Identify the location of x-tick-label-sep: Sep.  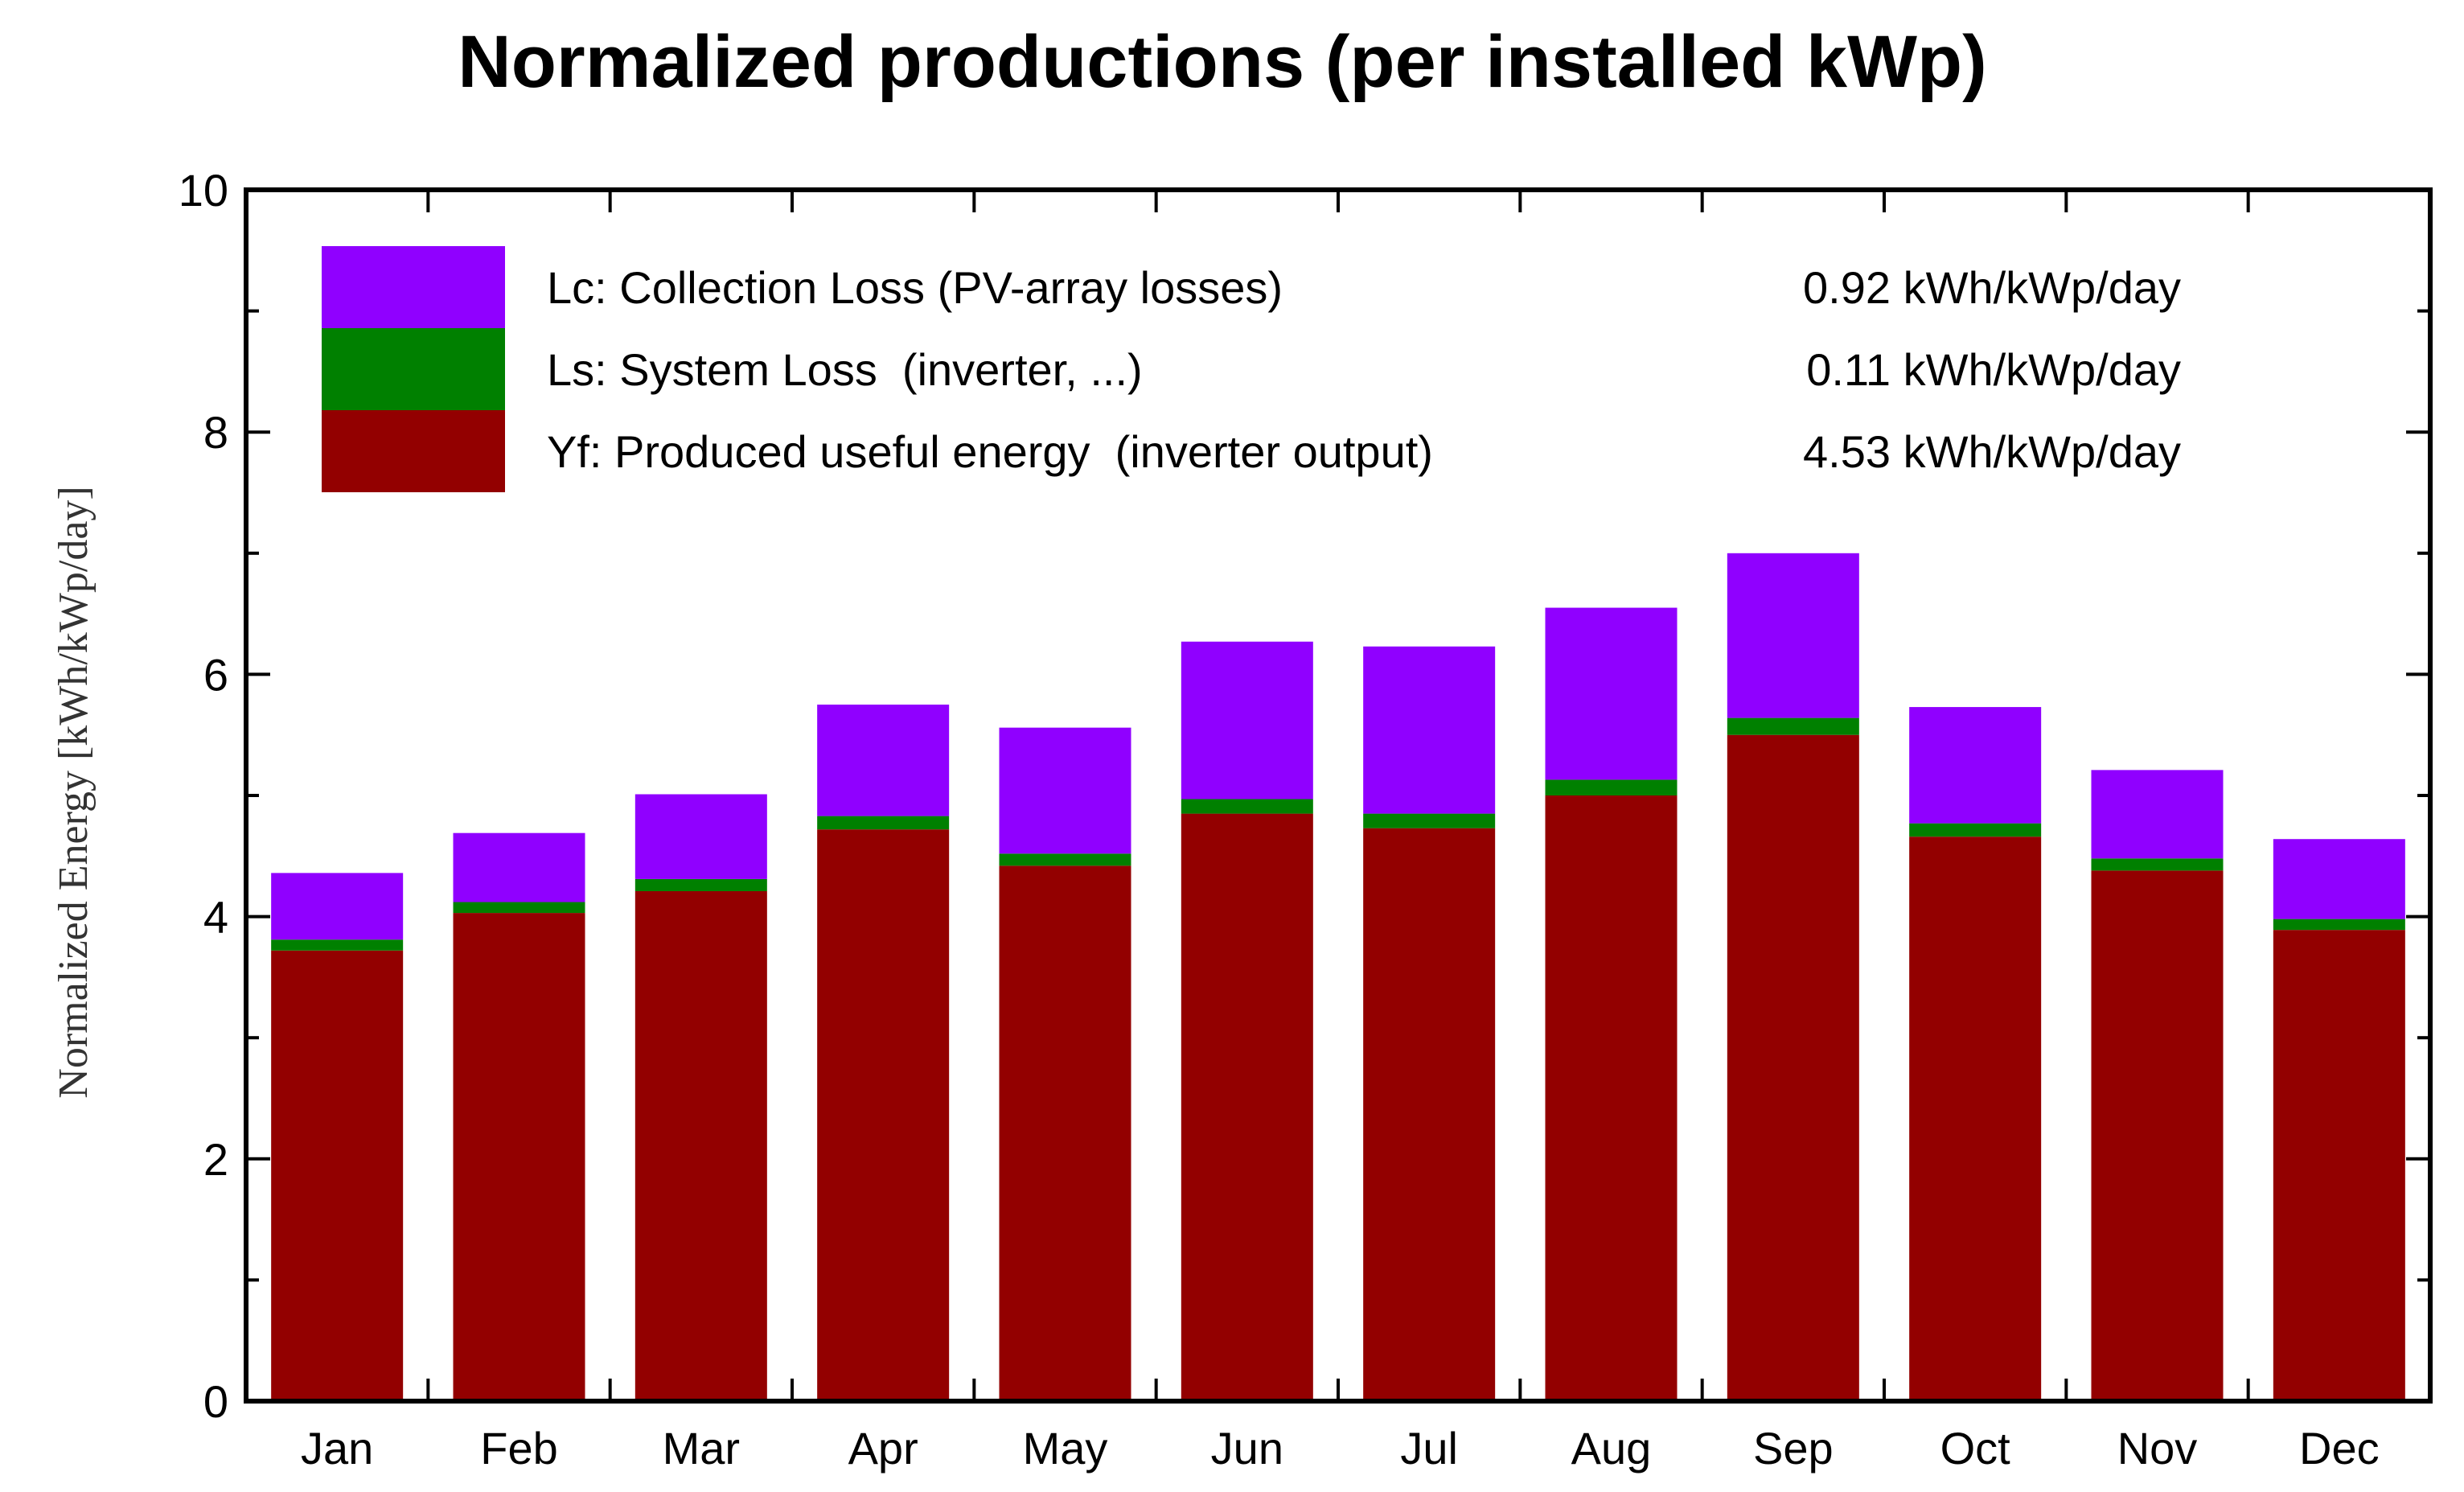
(1794, 1448).